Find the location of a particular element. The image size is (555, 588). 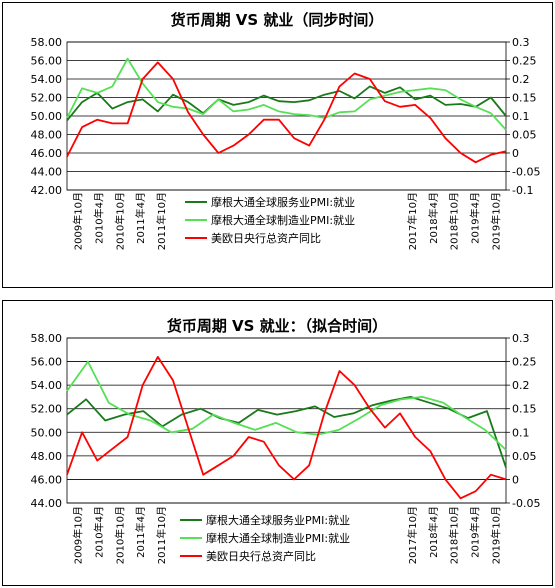

y-left-tick-label: 42.00 is located at coordinates (47, 190).